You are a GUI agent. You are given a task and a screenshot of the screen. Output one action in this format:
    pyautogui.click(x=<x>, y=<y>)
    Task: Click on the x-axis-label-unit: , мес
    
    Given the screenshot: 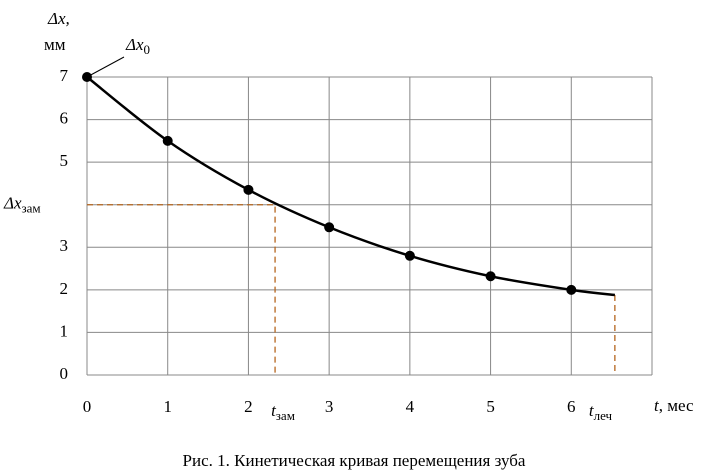 What is the action you would take?
    pyautogui.click(x=676, y=405)
    